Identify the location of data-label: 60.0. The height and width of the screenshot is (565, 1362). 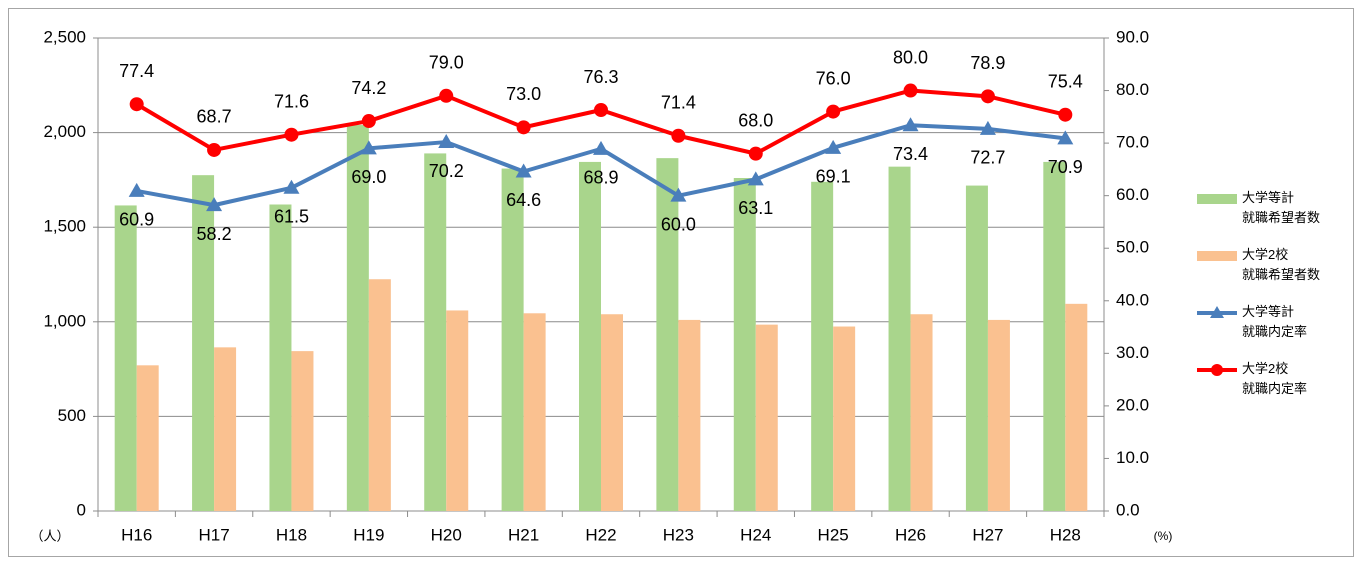
(678, 224).